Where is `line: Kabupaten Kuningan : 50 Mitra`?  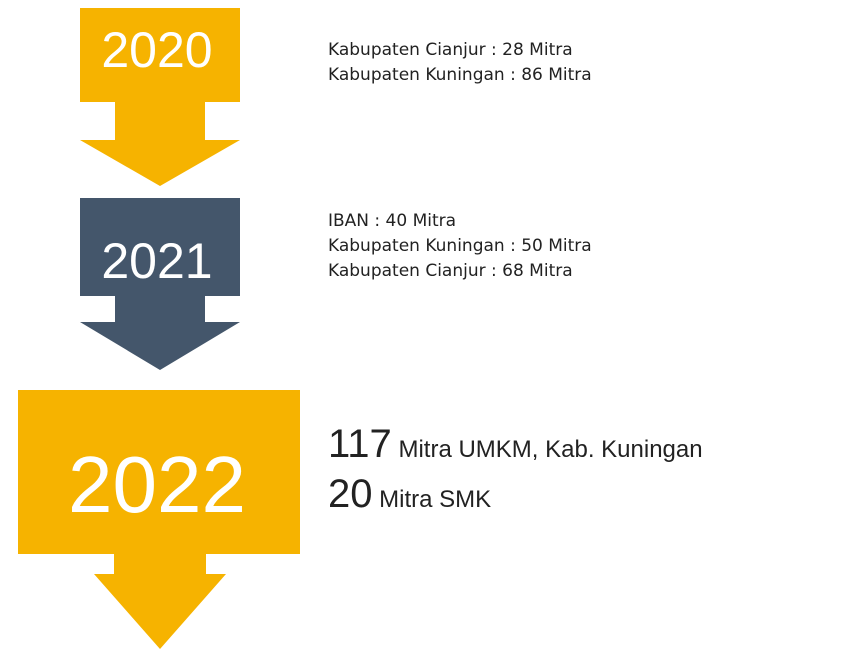 line: Kabupaten Kuningan : 50 Mitra is located at coordinates (460, 246).